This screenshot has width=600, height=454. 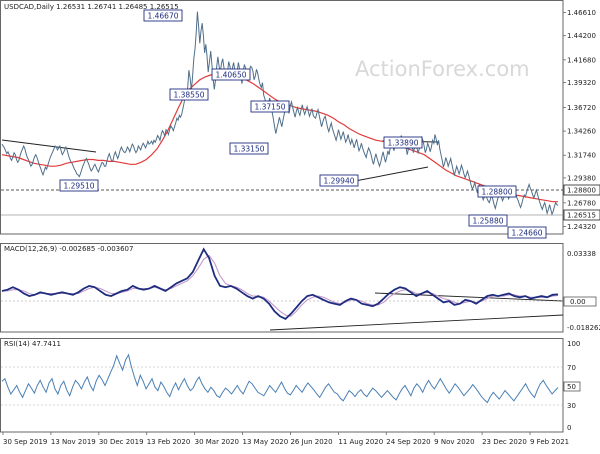 What do you see at coordinates (581, 13) in the screenshot?
I see `price-y-tick-label: 1.46610` at bounding box center [581, 13].